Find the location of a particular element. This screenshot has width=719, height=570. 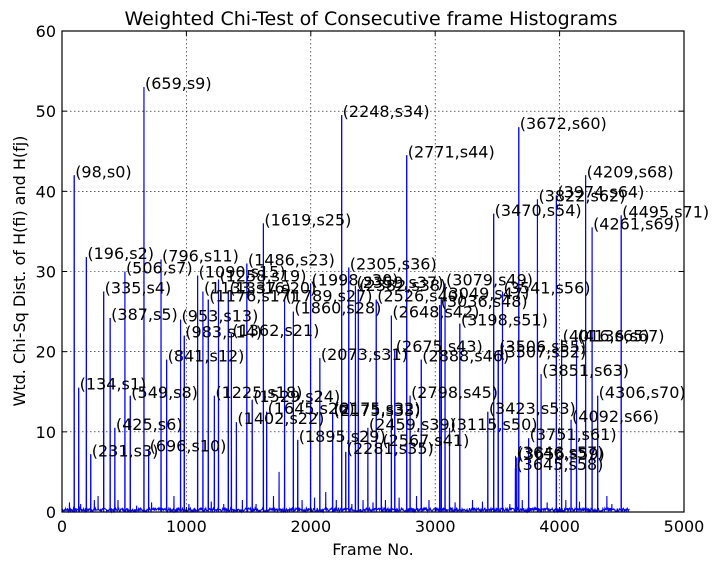

annotation-57: (3646,s57) is located at coordinates (560, 452).